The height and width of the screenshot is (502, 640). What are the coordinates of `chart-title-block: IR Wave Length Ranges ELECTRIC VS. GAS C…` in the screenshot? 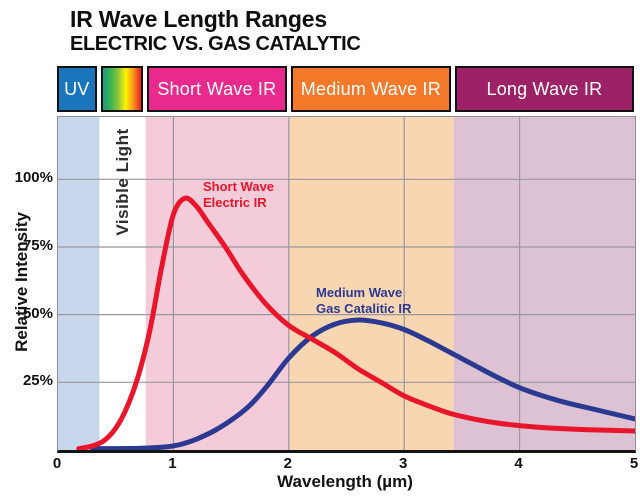 It's located at (215, 31).